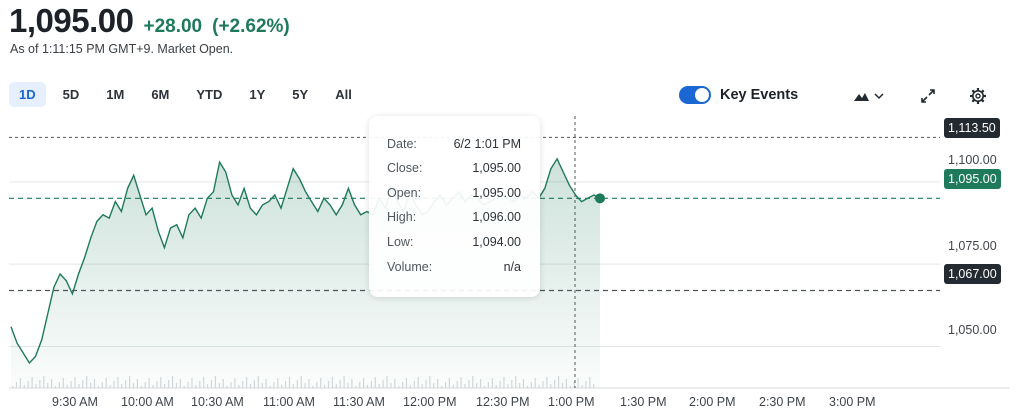 The width and height of the screenshot is (1024, 415). I want to click on tooltip-row-low: Low: 1,094.00, so click(454, 242).